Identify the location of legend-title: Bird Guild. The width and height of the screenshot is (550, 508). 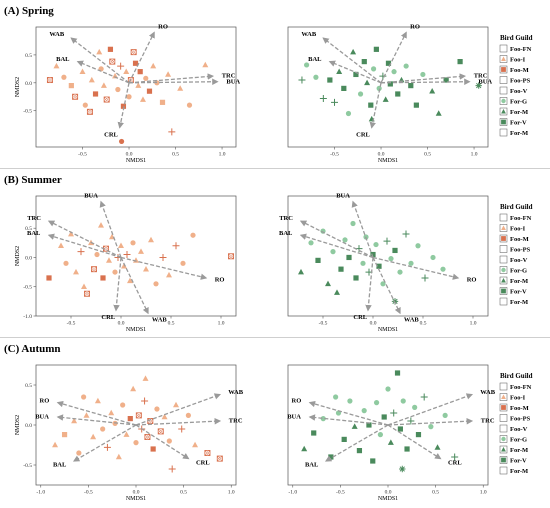
(516, 38).